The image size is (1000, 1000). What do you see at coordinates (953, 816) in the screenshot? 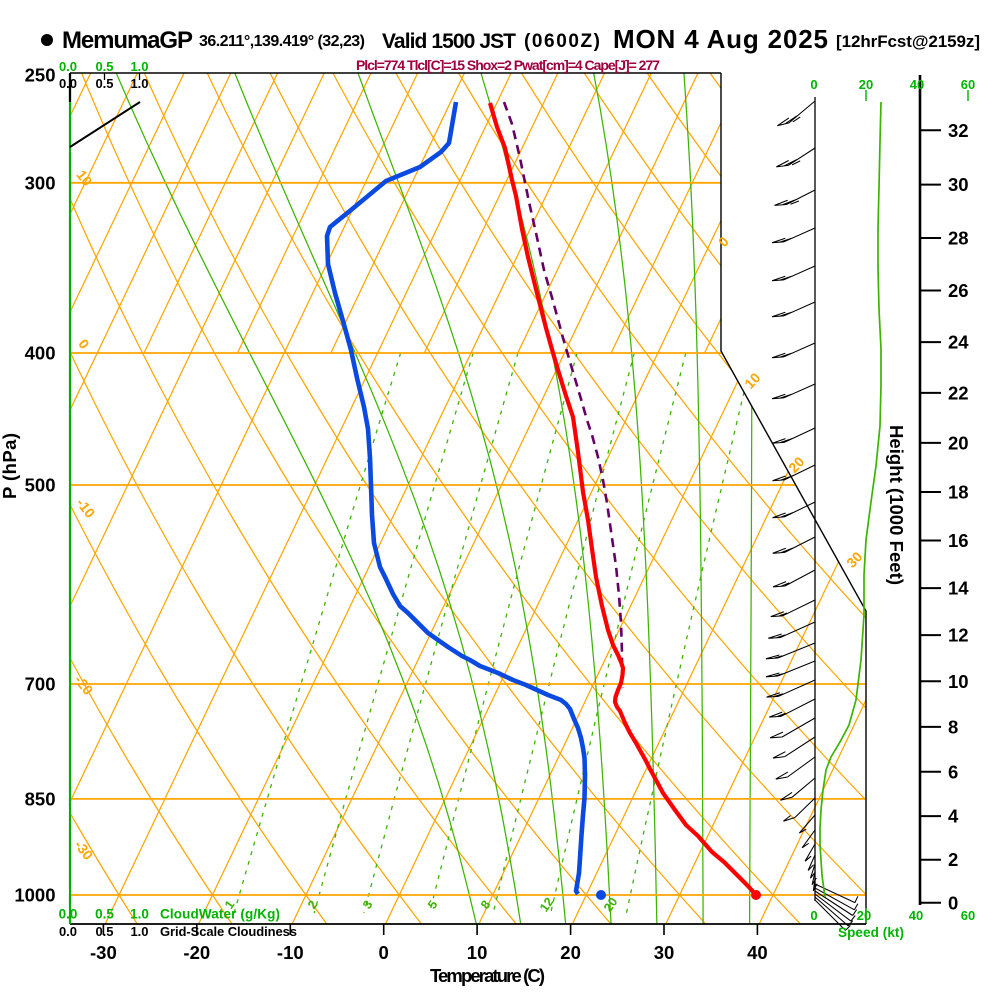
I see `svg-text: 4` at bounding box center [953, 816].